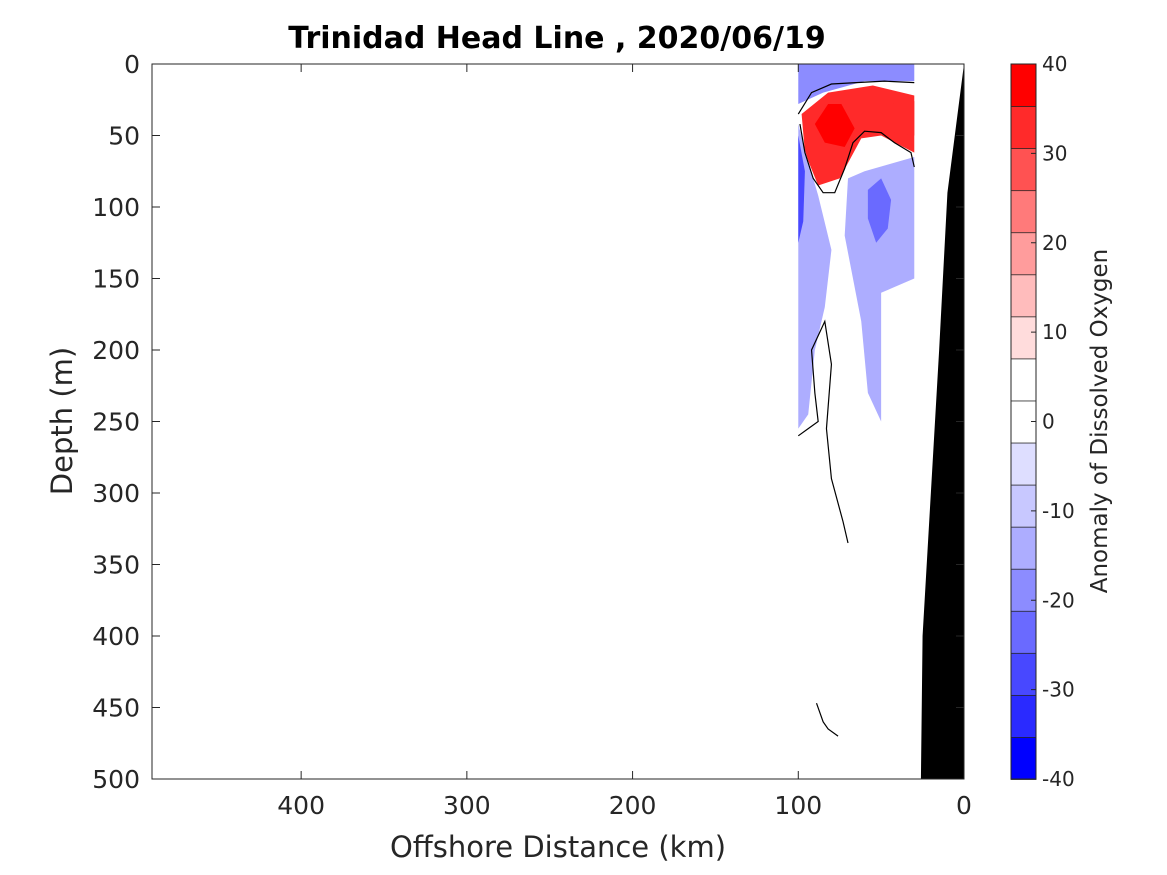 The height and width of the screenshot is (875, 1167). I want to click on y-tick-label: 250, so click(116, 422).